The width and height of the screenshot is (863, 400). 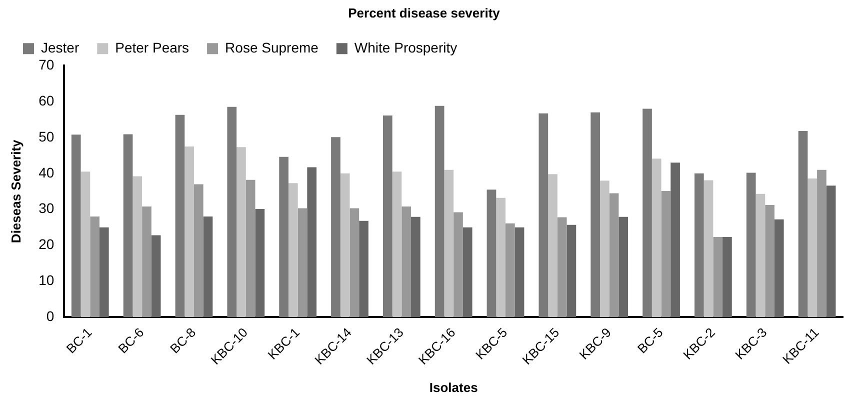 I want to click on legend-label: Peter Pears, so click(x=152, y=47).